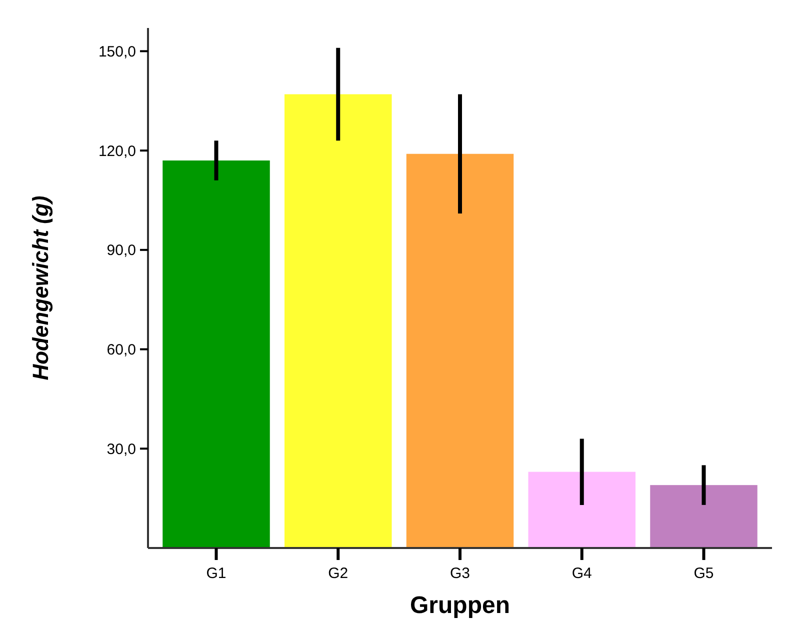 Image resolution: width=810 pixels, height=636 pixels. Describe the element at coordinates (460, 605) in the screenshot. I see `x-axis-title: Gruppen` at that location.